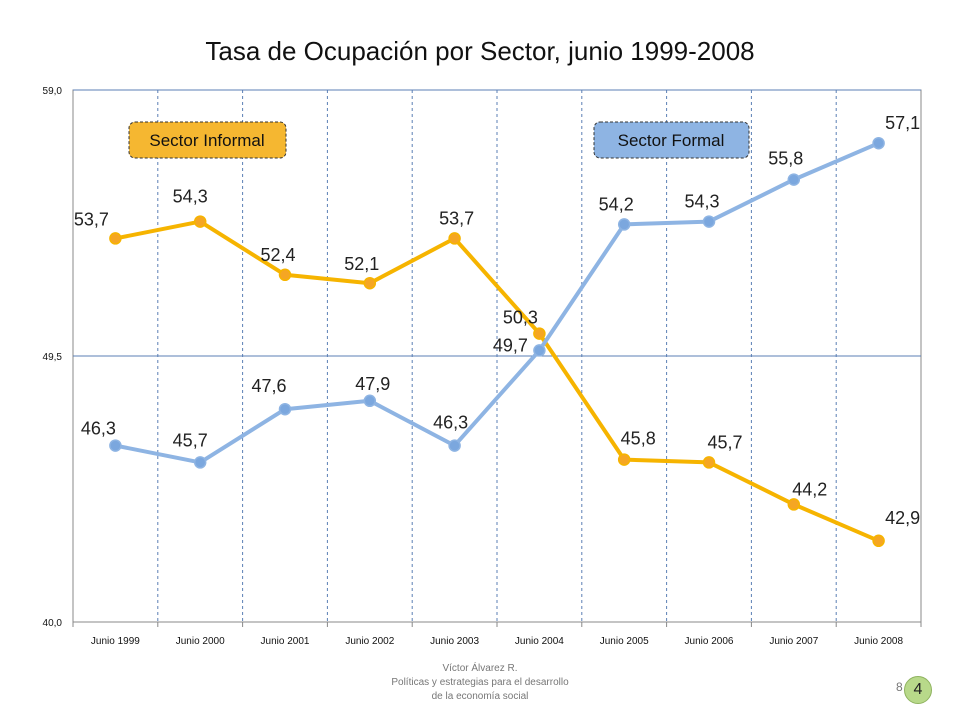 The width and height of the screenshot is (960, 720). I want to click on legend-formal-box, so click(671, 140).